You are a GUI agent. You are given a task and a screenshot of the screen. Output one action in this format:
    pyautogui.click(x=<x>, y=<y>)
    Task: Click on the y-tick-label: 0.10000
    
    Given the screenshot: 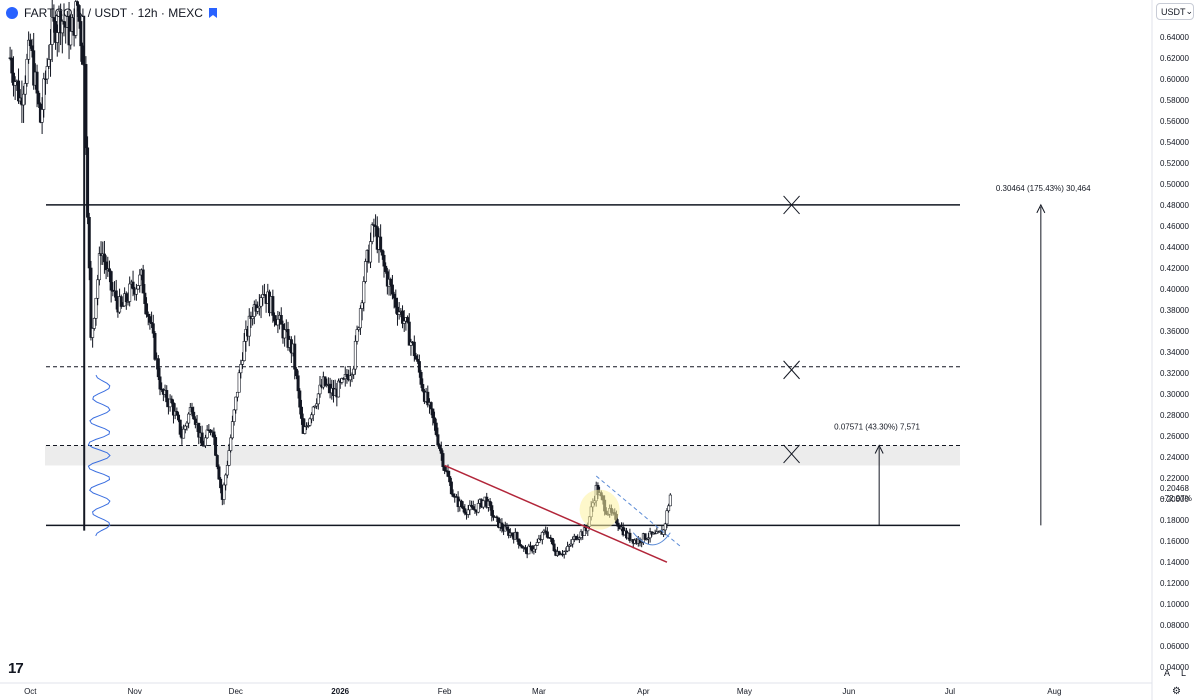 What is the action you would take?
    pyautogui.click(x=1174, y=604)
    